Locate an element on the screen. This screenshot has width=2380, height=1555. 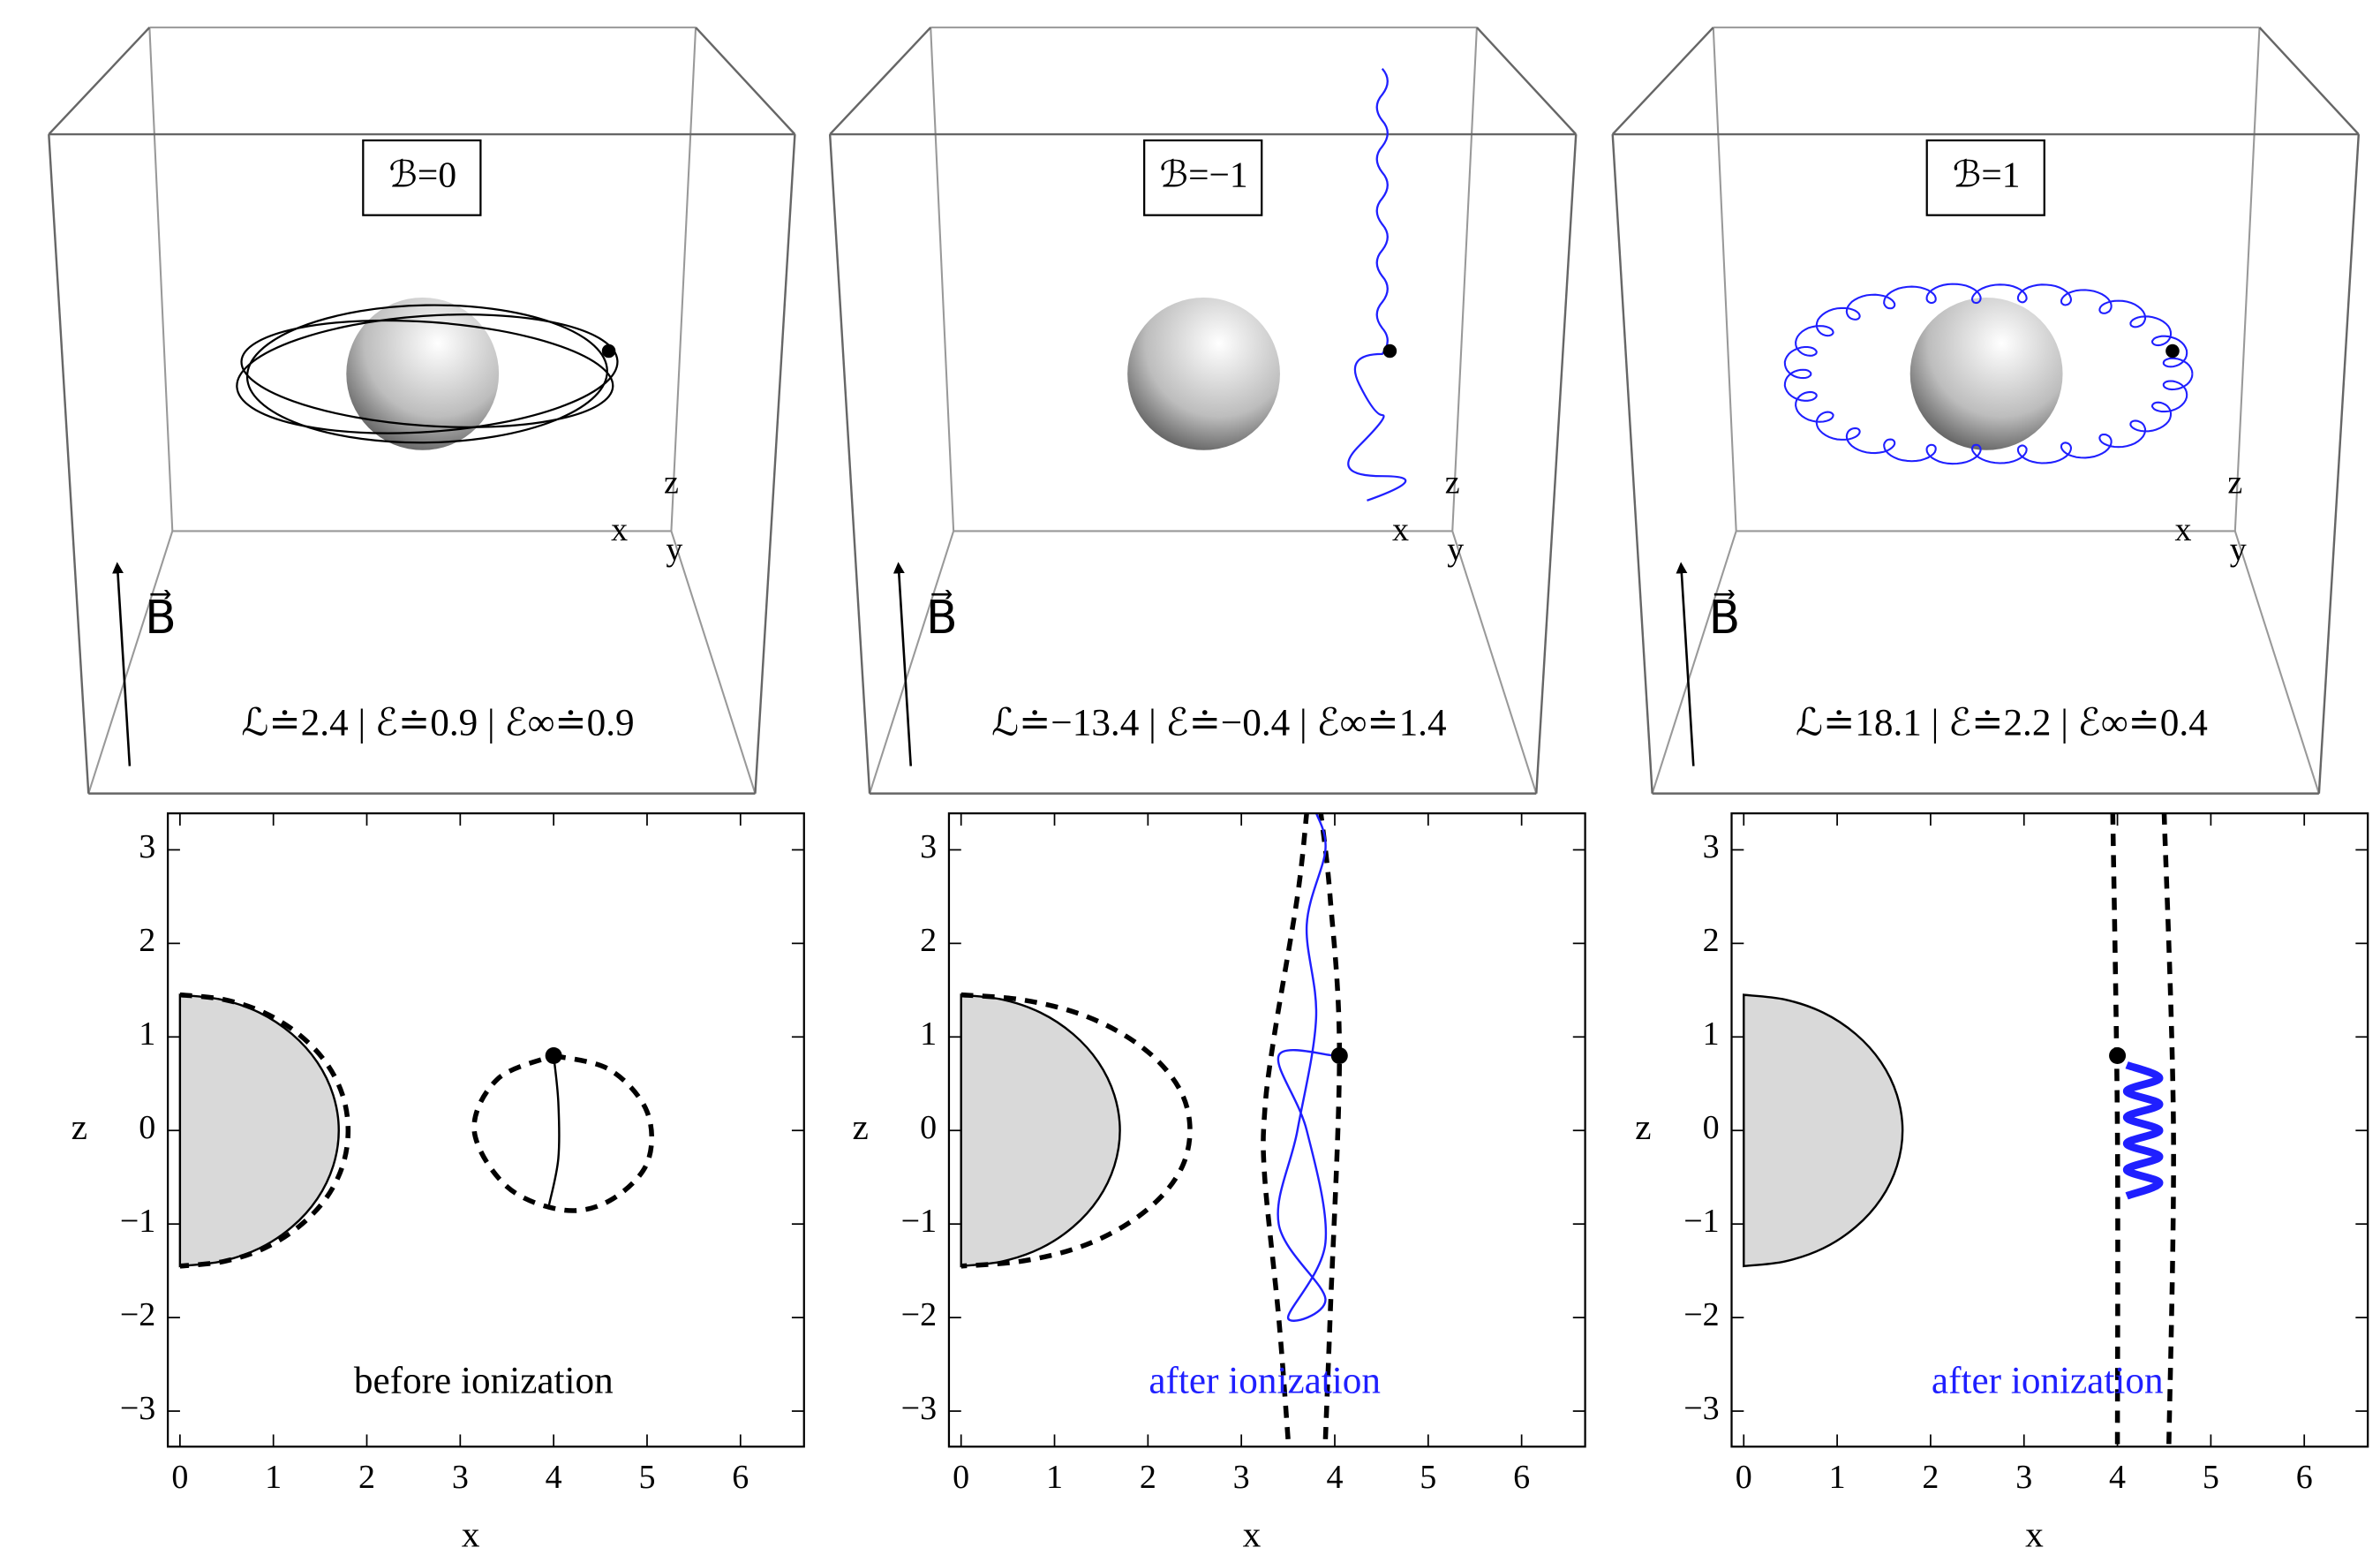
panel-label: ℬ=0 is located at coordinates (422, 175).